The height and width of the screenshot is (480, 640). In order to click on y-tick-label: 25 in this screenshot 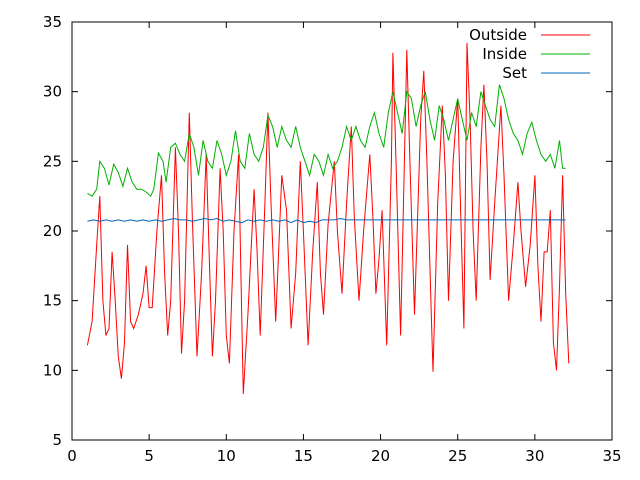, I will do `click(52, 161)`.